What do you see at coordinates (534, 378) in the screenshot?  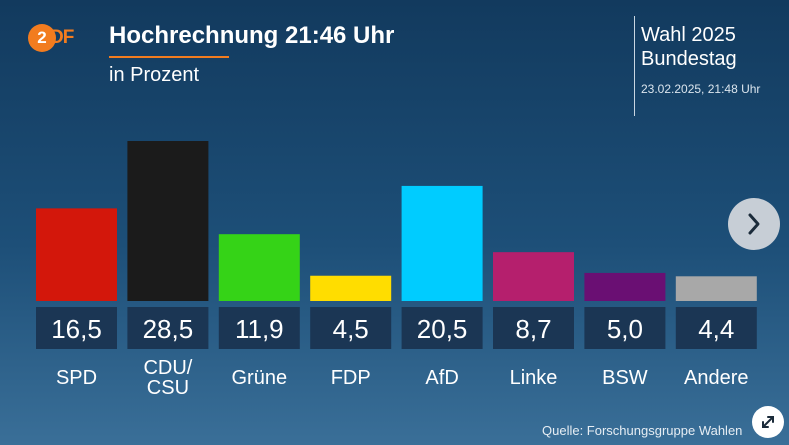 I see `category-label-5: Linke` at bounding box center [534, 378].